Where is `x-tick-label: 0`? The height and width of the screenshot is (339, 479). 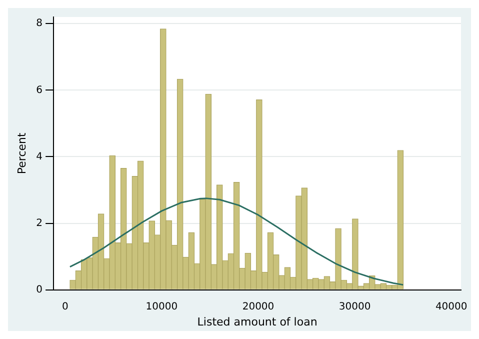 x-tick-label: 0 is located at coordinates (65, 306).